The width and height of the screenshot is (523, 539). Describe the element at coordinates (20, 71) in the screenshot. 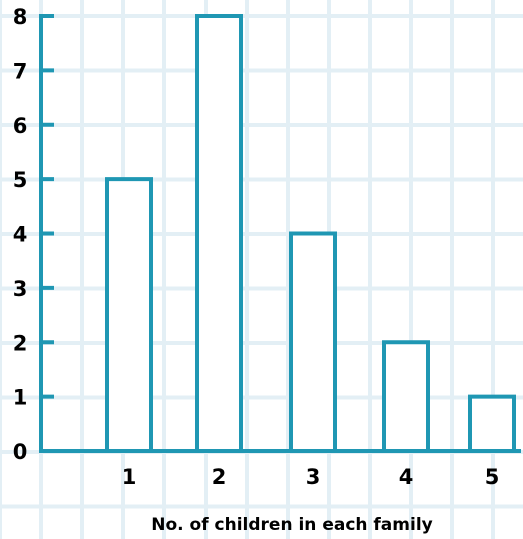

I see `y-tick-label-7: 7` at that location.